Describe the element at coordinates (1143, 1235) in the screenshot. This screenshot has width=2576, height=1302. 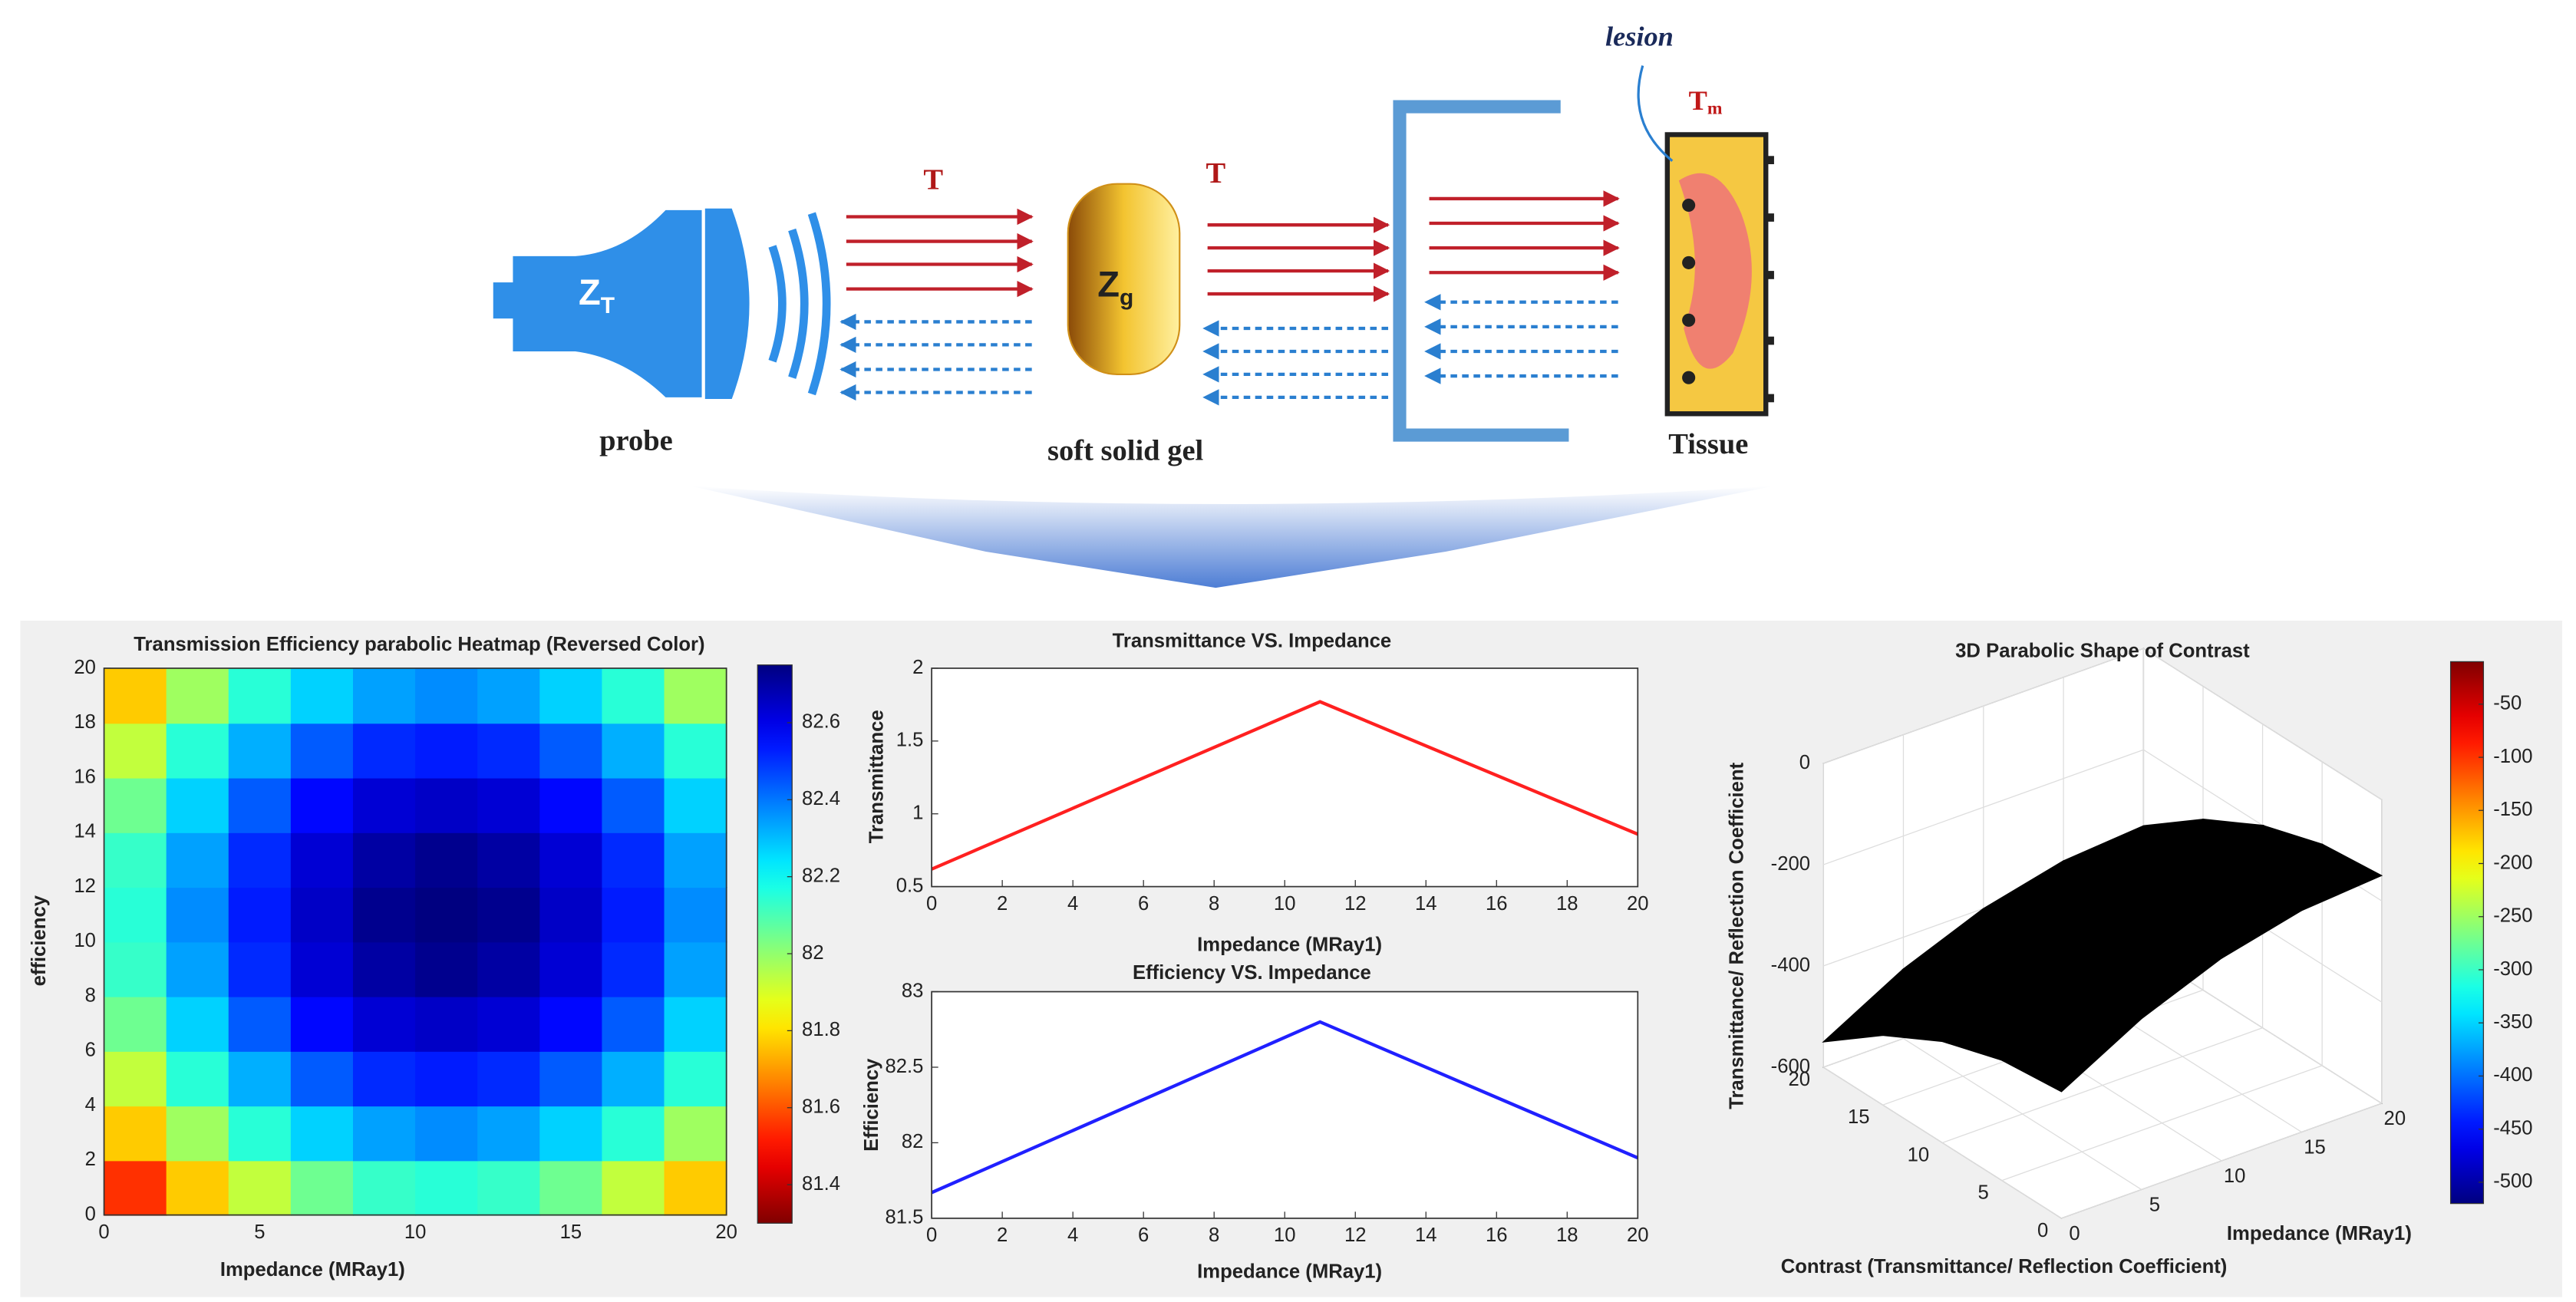
I see `x-tick-label: 6` at that location.